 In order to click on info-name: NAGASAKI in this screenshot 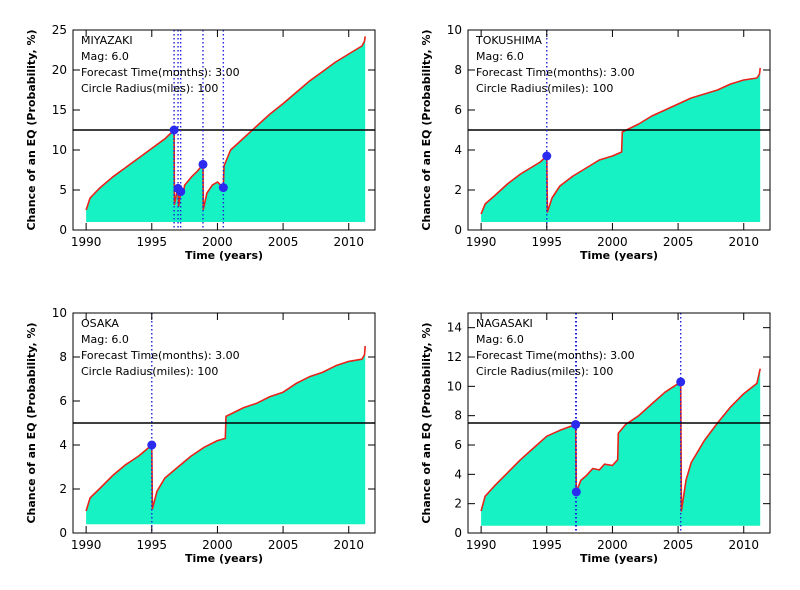, I will do `click(504, 323)`.